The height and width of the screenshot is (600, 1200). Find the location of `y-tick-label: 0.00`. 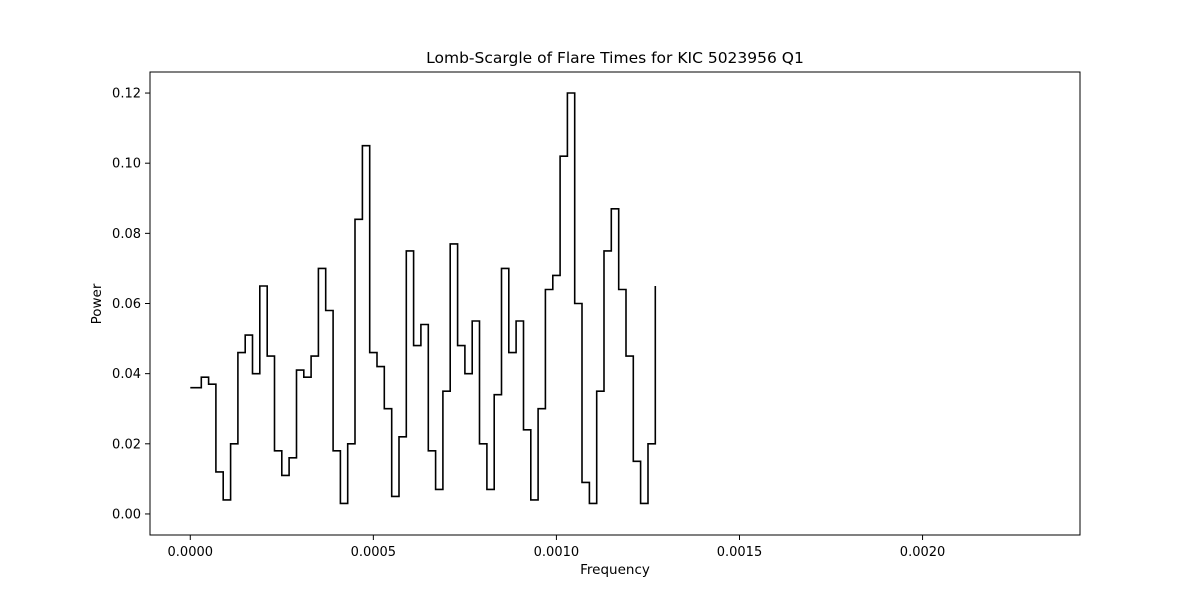

y-tick-label: 0.00 is located at coordinates (126, 514).